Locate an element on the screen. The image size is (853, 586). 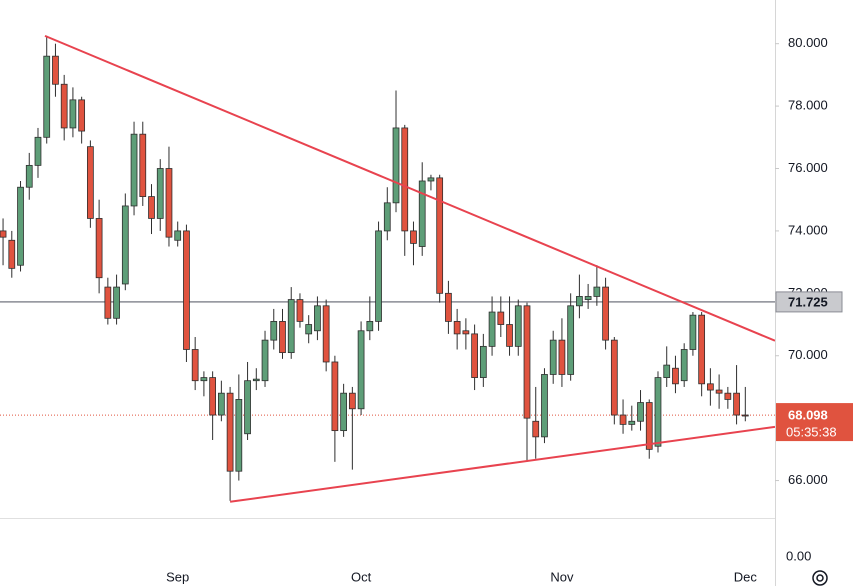
settings-icon-ring is located at coordinates (820, 578).